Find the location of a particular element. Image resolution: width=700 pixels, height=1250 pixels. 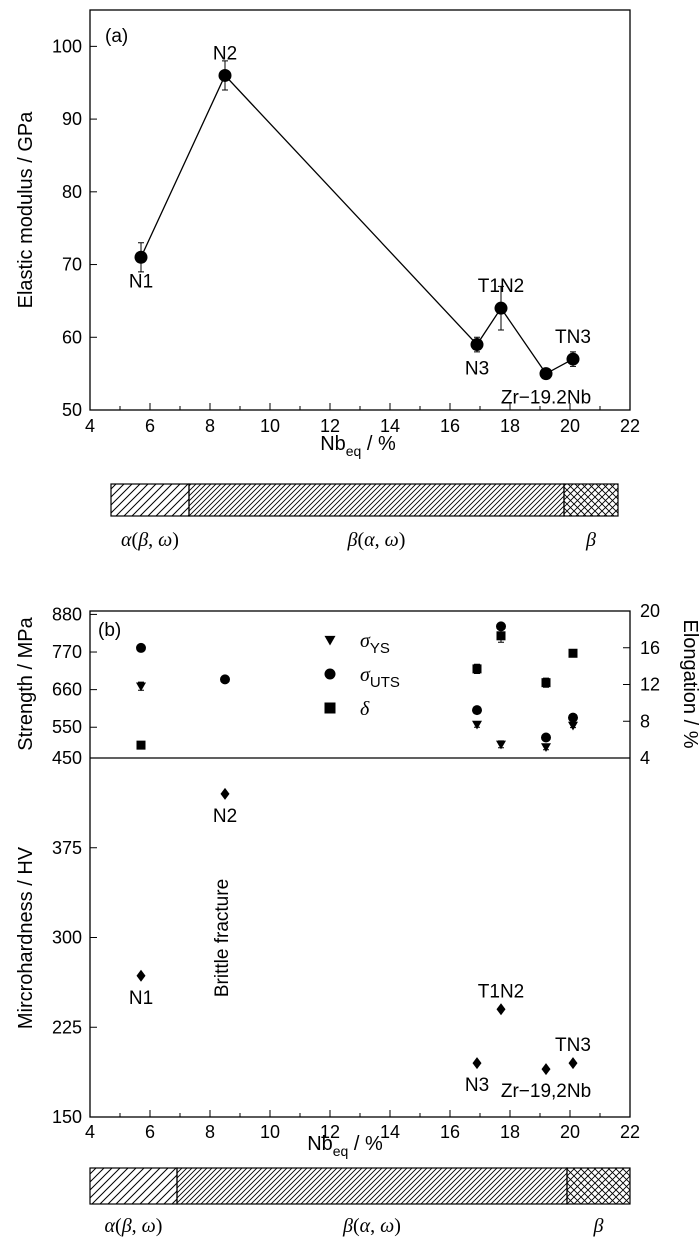

panel-c-phase-label-0: α(β, ω) is located at coordinates (134, 1226).